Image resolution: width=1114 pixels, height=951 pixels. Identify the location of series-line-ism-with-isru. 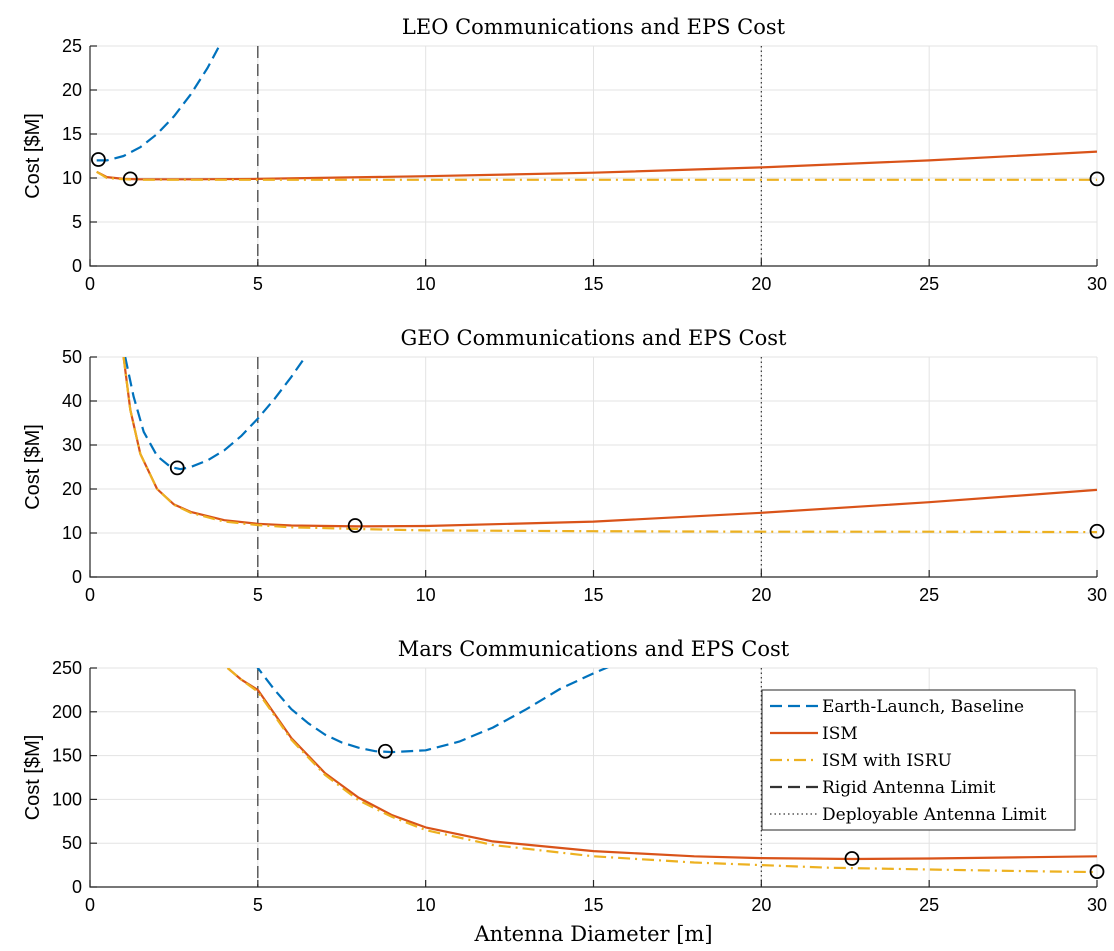
(596, 175).